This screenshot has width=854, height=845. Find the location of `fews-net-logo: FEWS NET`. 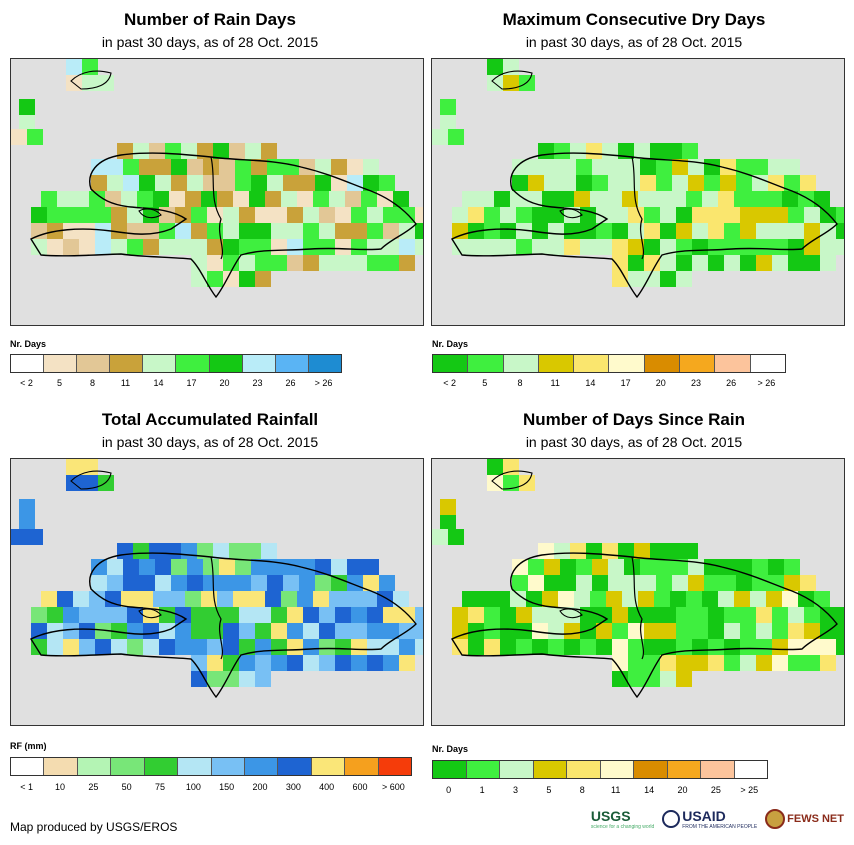

fews-net-logo: FEWS NET is located at coordinates (804, 819).